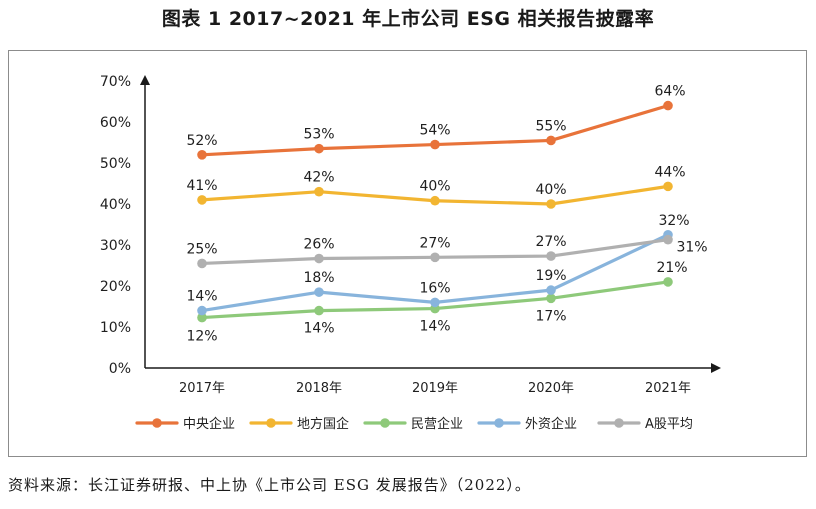 This screenshot has height=509, width=816. I want to click on y-tick-label: 20%, so click(115, 287).